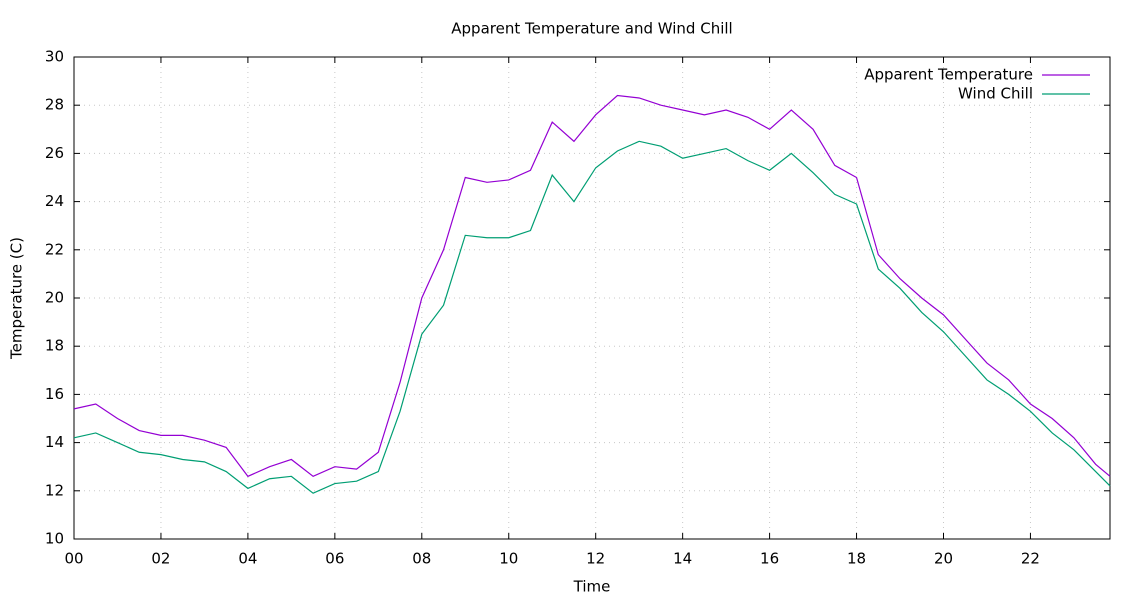 Image resolution: width=1140 pixels, height=600 pixels. What do you see at coordinates (508, 559) in the screenshot?
I see `x-tick-label: 10` at bounding box center [508, 559].